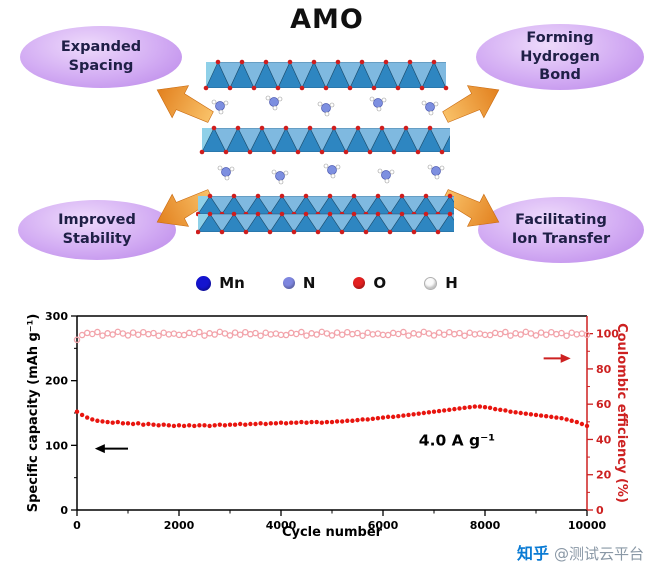 The height and width of the screenshot is (572, 654). Describe the element at coordinates (621, 413) in the screenshot. I see `right-axis-title: Coulombic efficiency (%)` at that location.